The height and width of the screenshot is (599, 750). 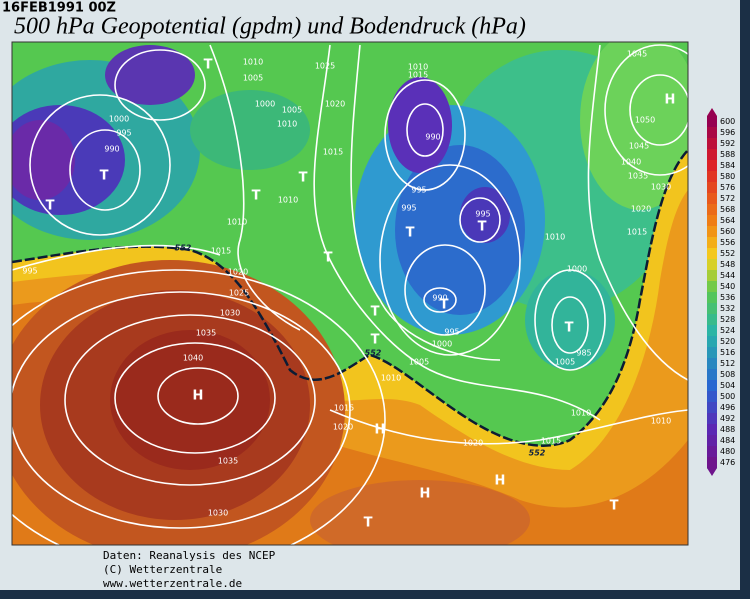 What do you see at coordinates (727, 253) in the screenshot?
I see `colorbar-label: 552` at bounding box center [727, 253].